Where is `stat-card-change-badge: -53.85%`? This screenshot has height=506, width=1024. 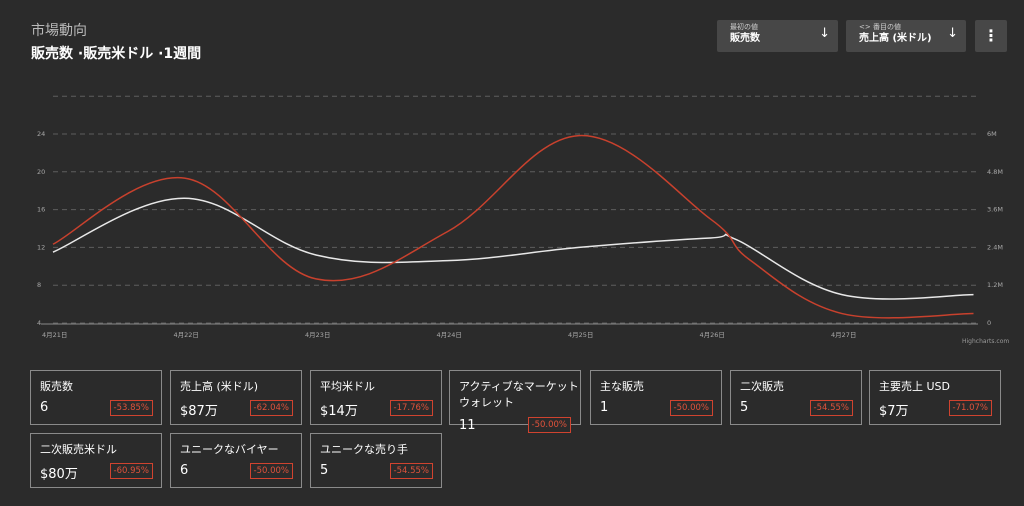 stat-card-change-badge: -53.85% is located at coordinates (131, 408).